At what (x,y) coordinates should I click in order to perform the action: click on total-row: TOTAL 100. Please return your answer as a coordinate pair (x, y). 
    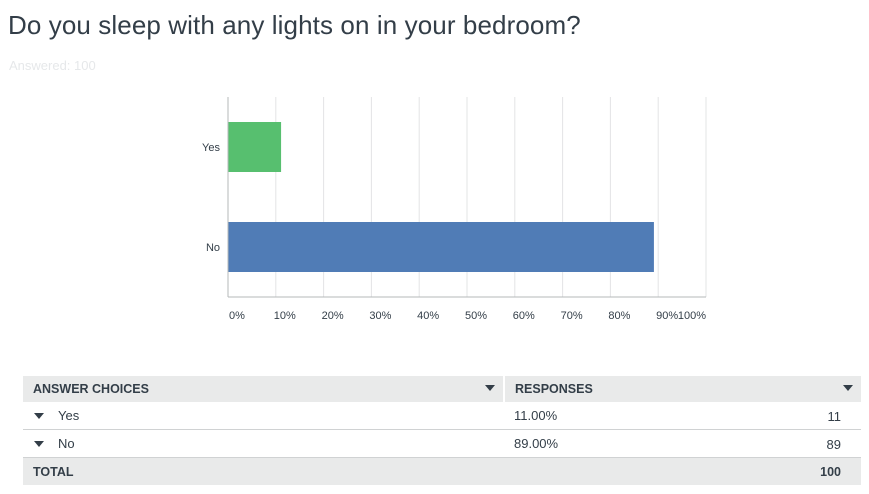
    Looking at the image, I should click on (442, 471).